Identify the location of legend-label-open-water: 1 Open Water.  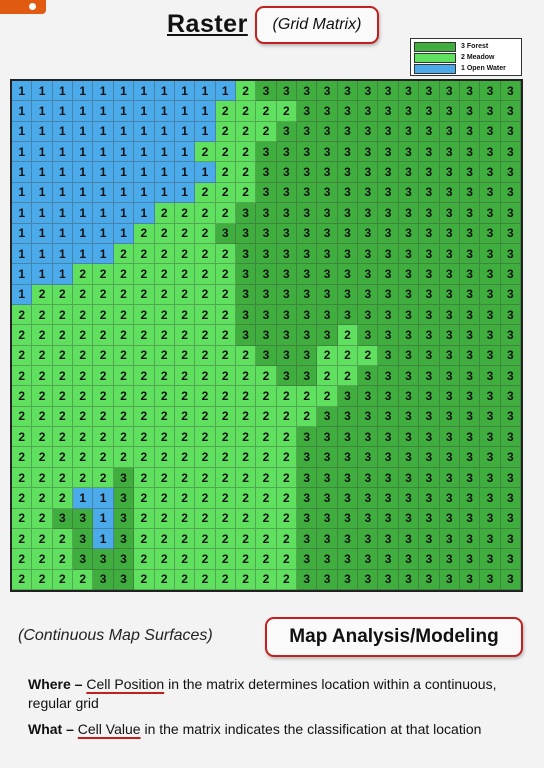
(483, 68).